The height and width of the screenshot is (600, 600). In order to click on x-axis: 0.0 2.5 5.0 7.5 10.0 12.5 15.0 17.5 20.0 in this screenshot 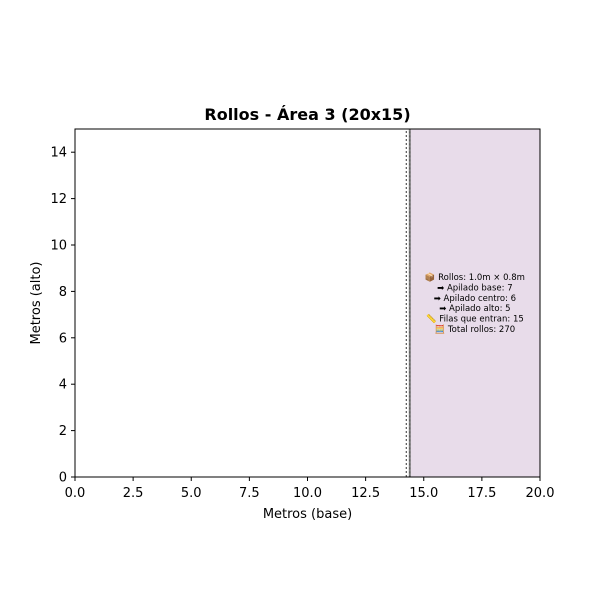, I will do `click(310, 489)`.